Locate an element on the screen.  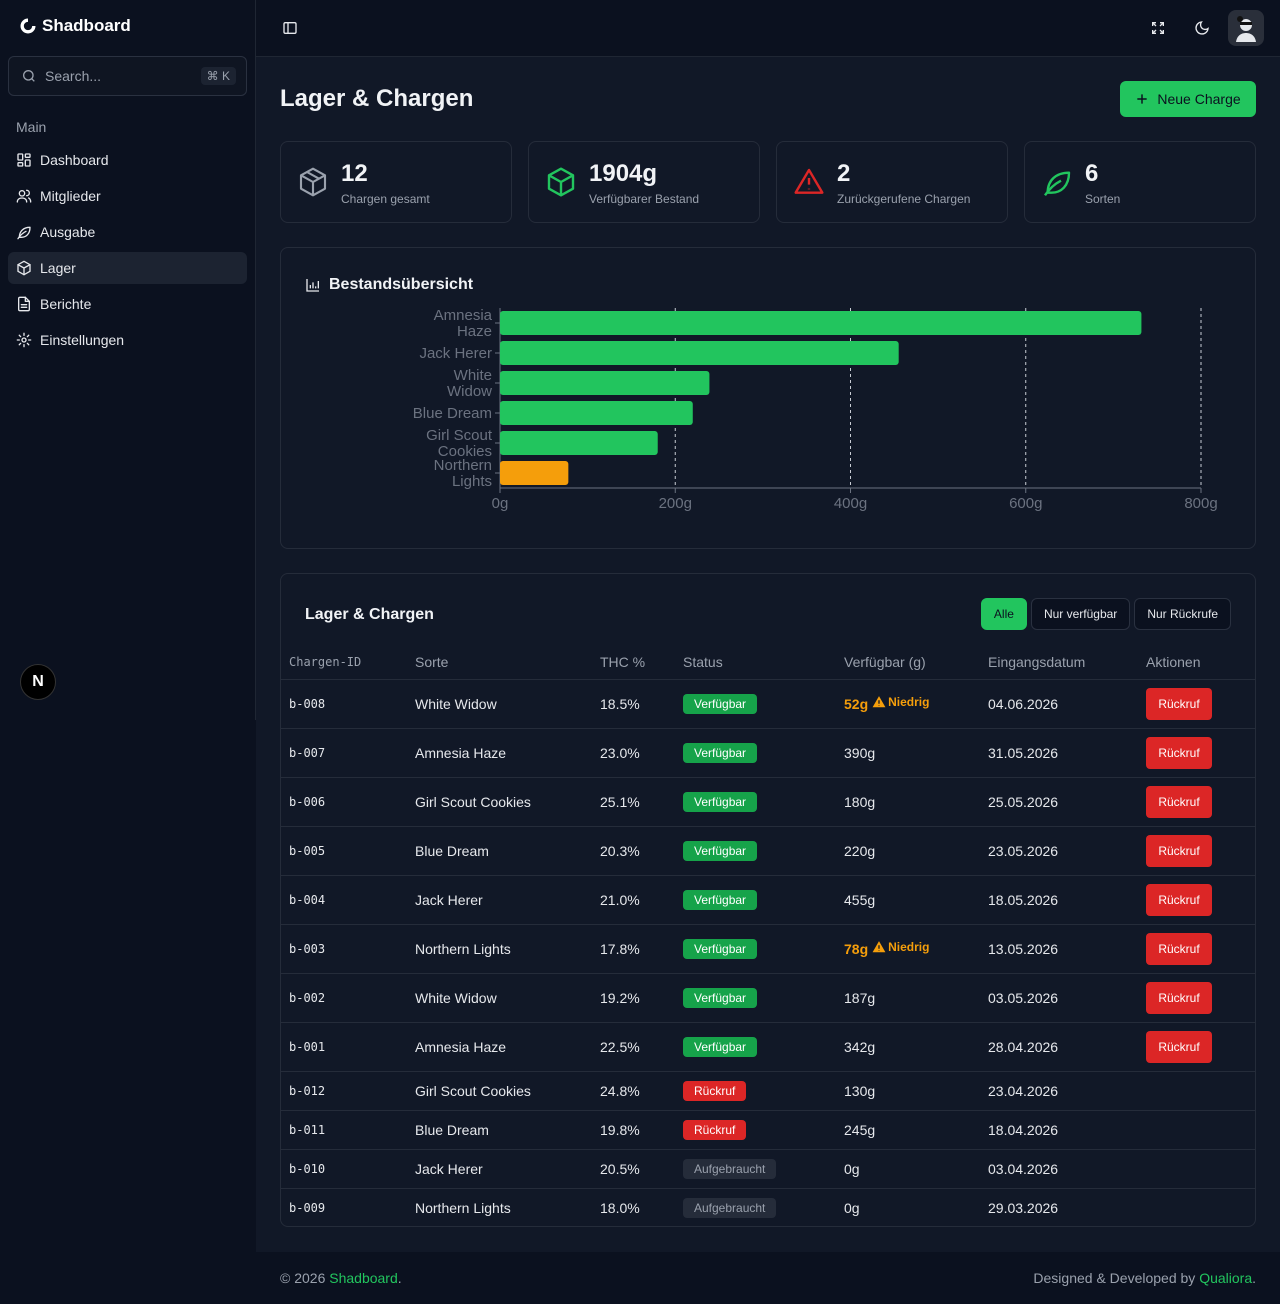
package-icon is located at coordinates (313, 182).